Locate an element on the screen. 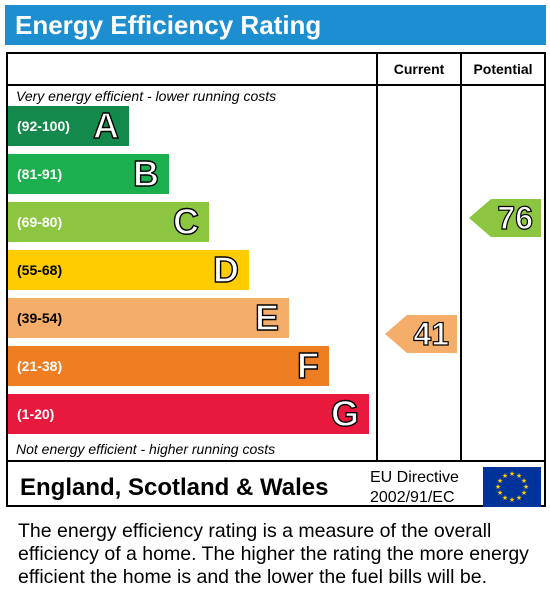  band-g: (1-20) G is located at coordinates (188, 413).